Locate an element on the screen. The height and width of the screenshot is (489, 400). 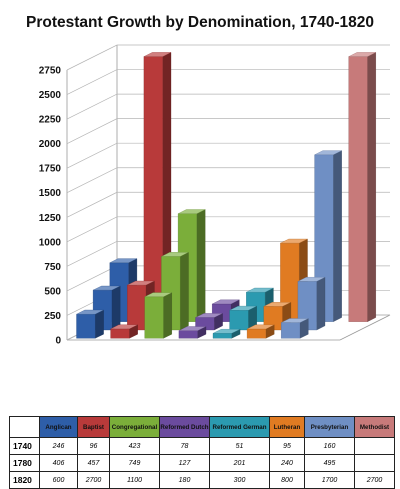
table-cell: 423 is located at coordinates (135, 446).